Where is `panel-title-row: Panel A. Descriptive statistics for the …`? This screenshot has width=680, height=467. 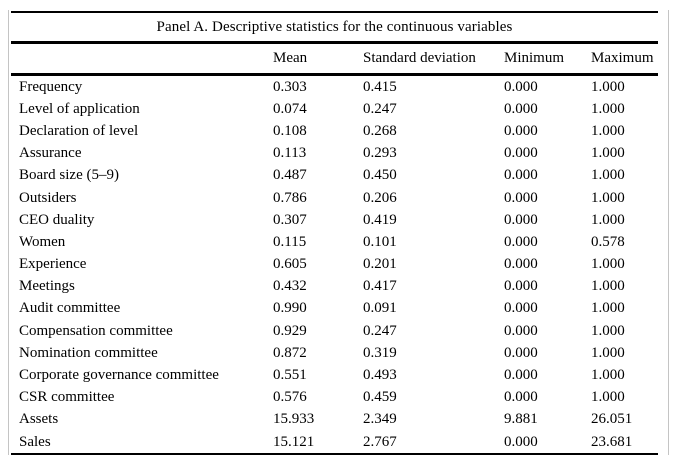 panel-title-row: Panel A. Descriptive statistics for the … is located at coordinates (334, 27).